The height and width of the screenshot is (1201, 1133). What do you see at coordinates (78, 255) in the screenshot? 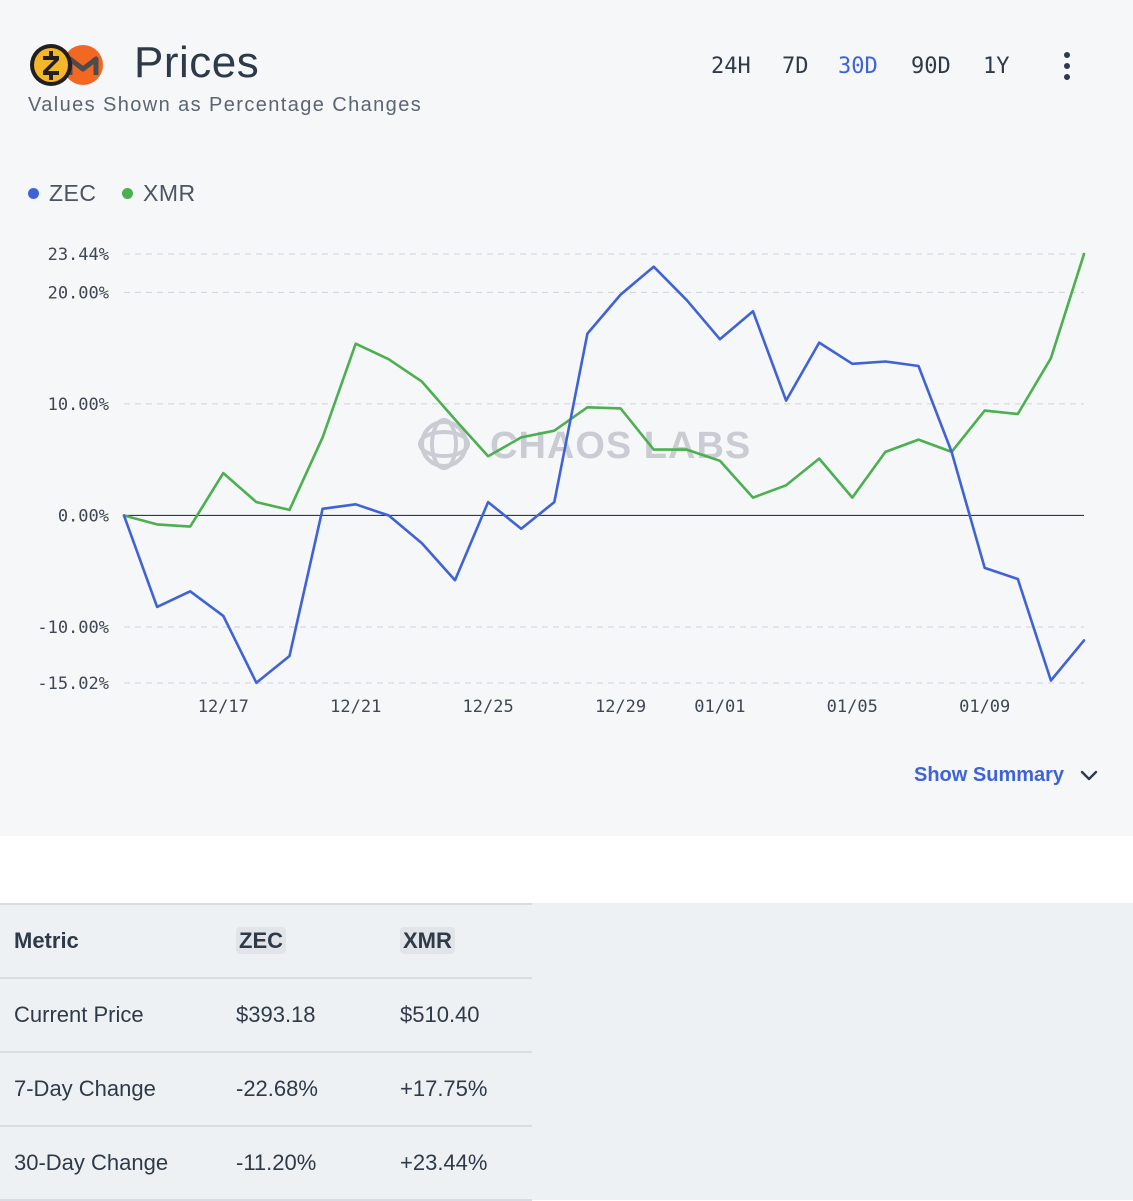
I see `y-tick-label: 23.44%` at bounding box center [78, 255].